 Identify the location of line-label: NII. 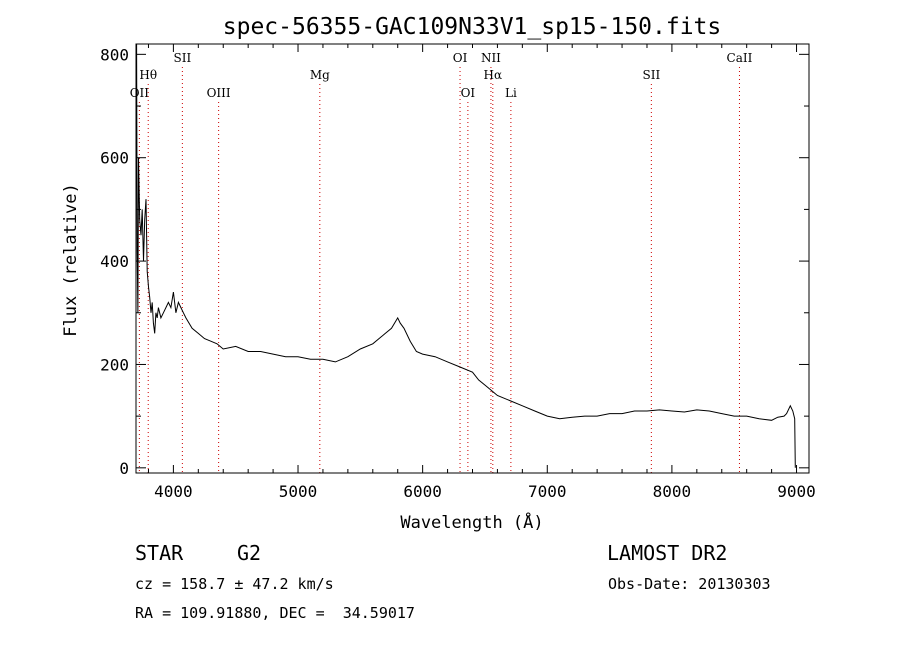
(491, 58).